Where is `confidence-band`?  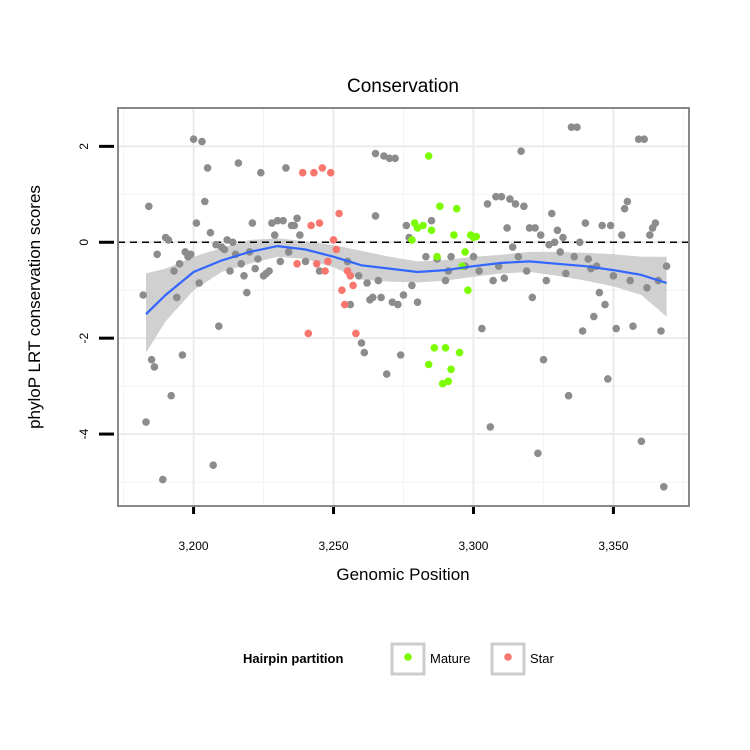
confidence-band is located at coordinates (406, 295).